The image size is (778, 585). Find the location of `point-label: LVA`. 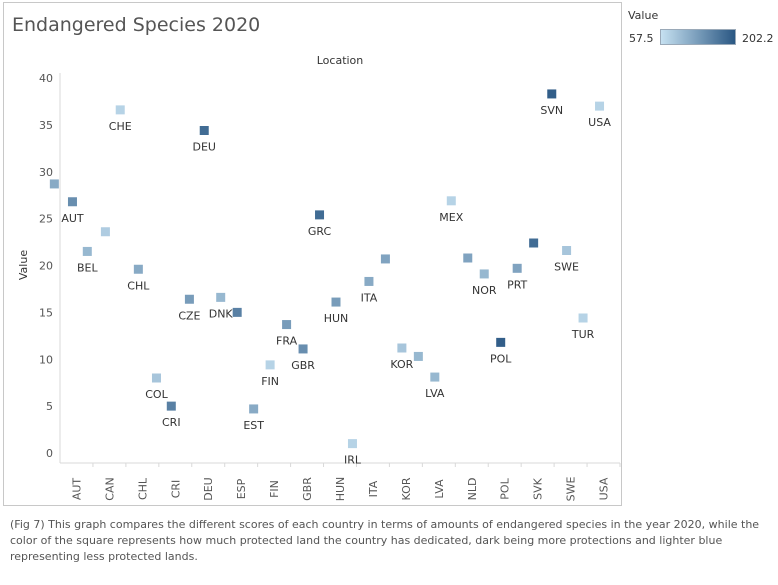

point-label: LVA is located at coordinates (435, 393).